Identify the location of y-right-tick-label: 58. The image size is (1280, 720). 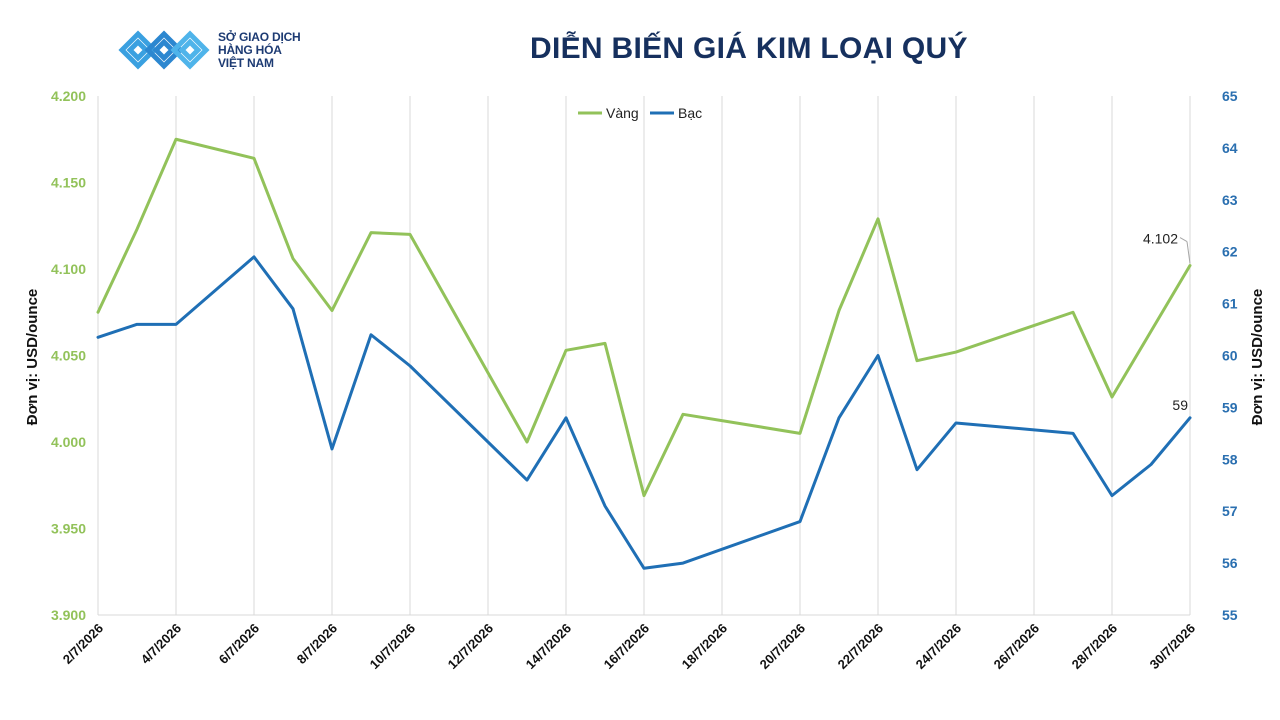
(1230, 459).